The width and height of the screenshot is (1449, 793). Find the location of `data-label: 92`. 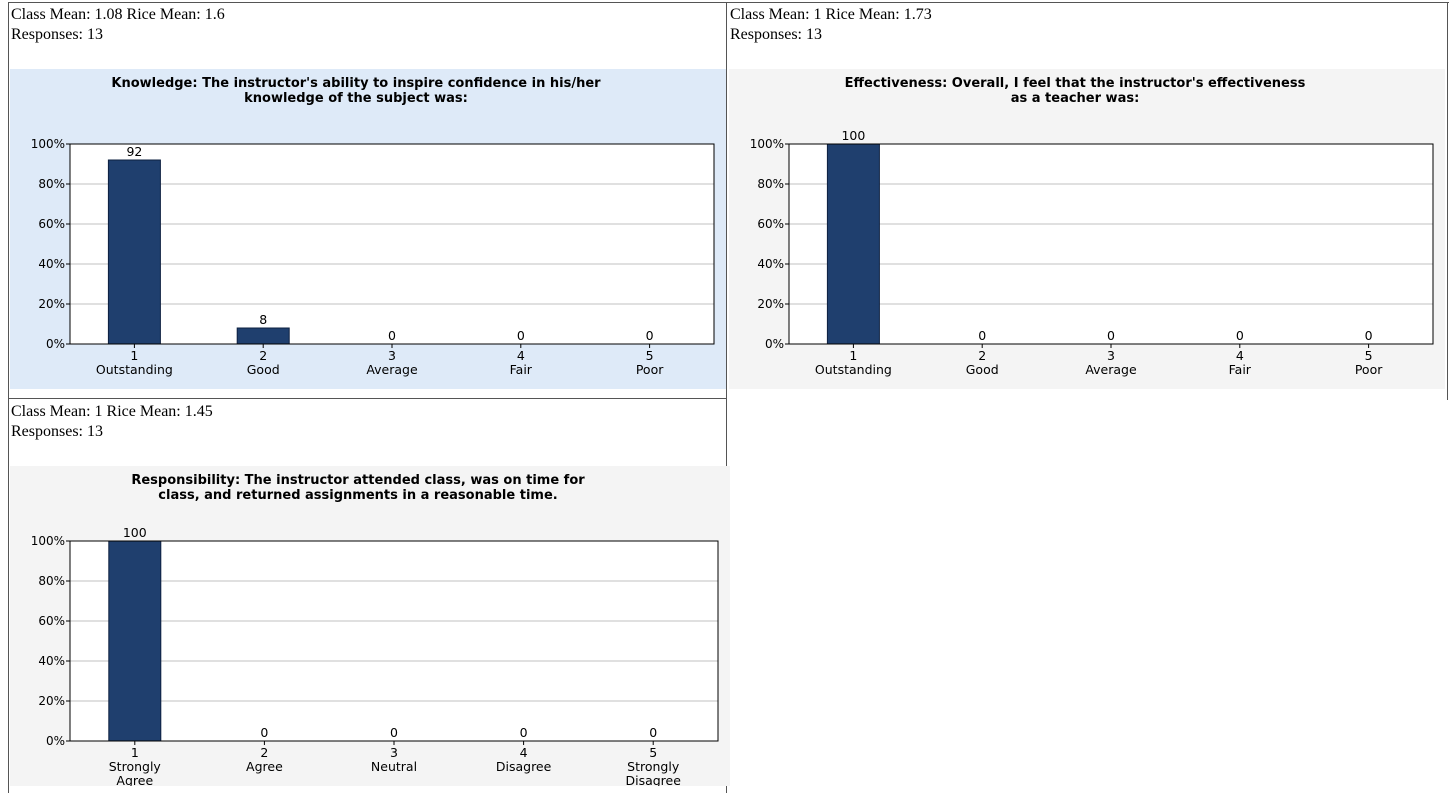

data-label: 92 is located at coordinates (134, 151).